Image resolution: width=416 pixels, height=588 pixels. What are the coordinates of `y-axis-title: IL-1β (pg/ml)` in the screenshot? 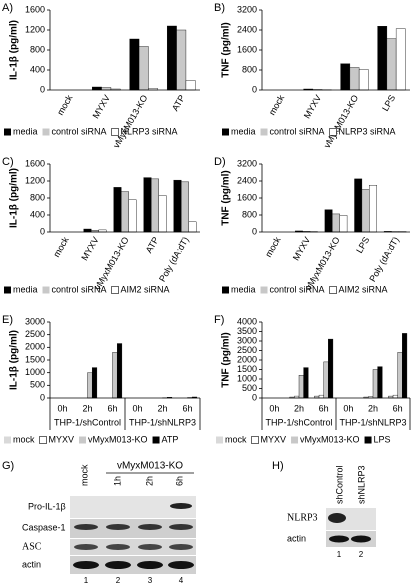 It's located at (14, 360).